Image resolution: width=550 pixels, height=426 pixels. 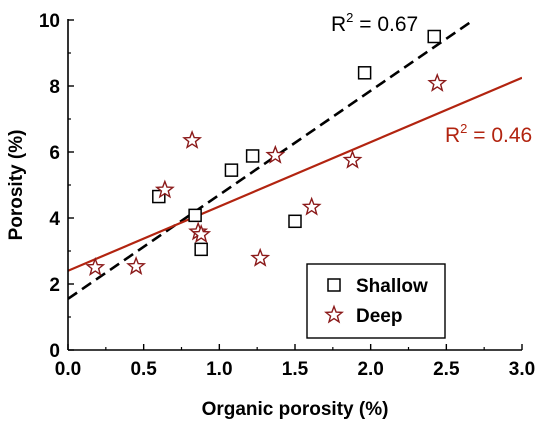 What do you see at coordinates (54, 285) in the screenshot?
I see `y-tick-label: 2` at bounding box center [54, 285].